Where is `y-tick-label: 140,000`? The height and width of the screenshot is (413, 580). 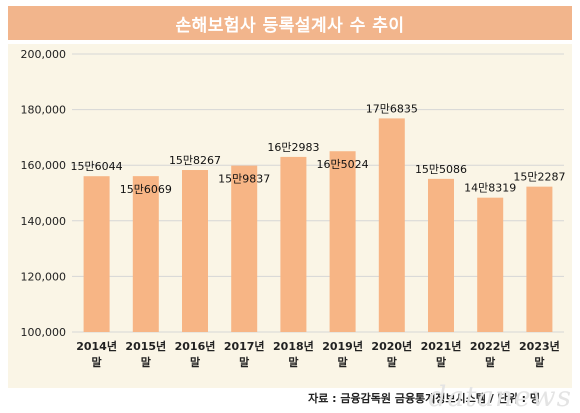 y-tick-label: 140,000 is located at coordinates (44, 221).